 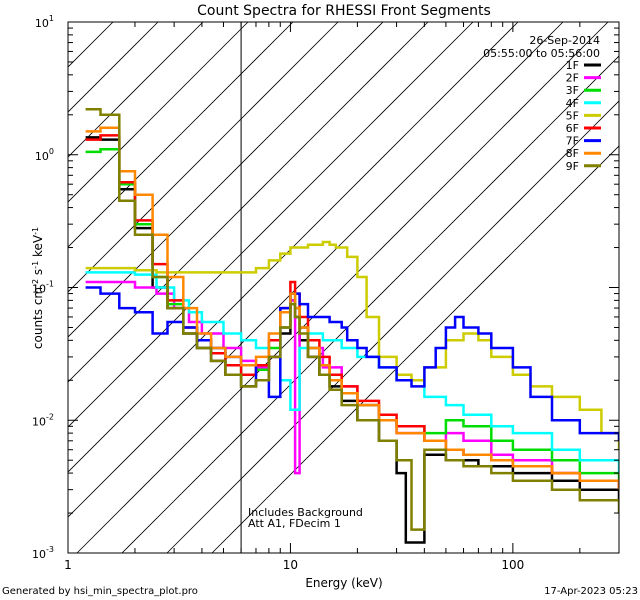 I want to click on footer-timestamp: 17-Apr-2023 05:23, so click(x=591, y=591).